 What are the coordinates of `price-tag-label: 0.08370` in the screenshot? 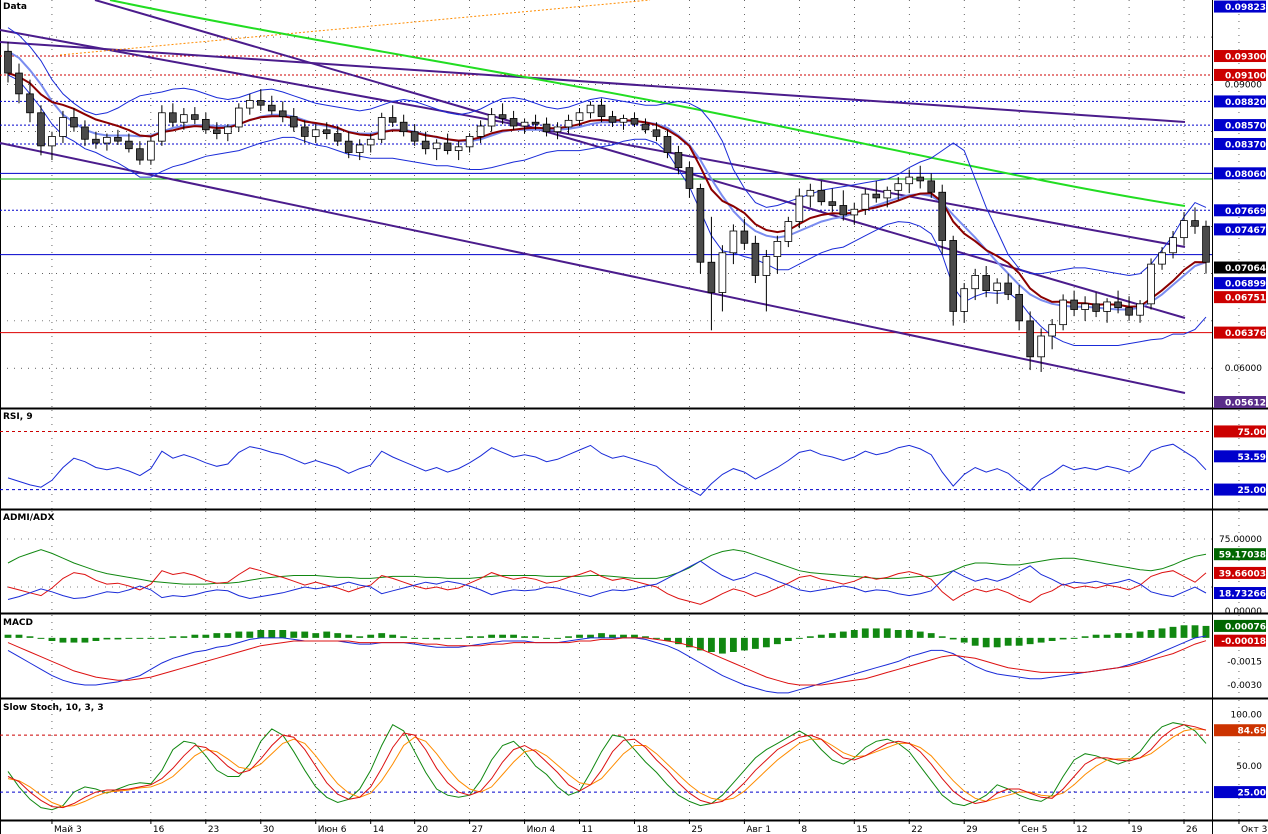 It's located at (1245, 145).